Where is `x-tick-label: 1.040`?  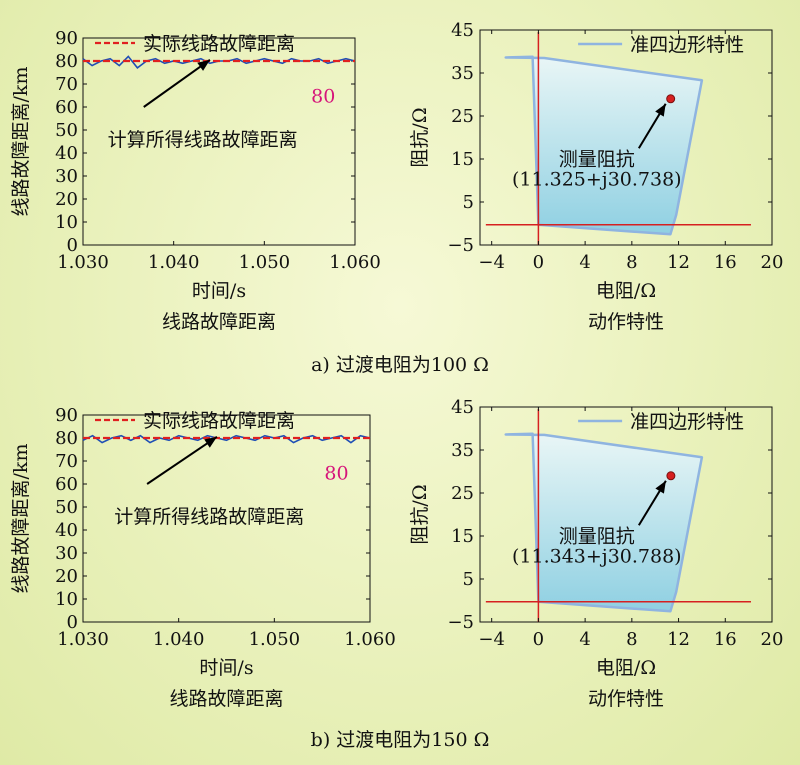
x-tick-label: 1.040 is located at coordinates (179, 639).